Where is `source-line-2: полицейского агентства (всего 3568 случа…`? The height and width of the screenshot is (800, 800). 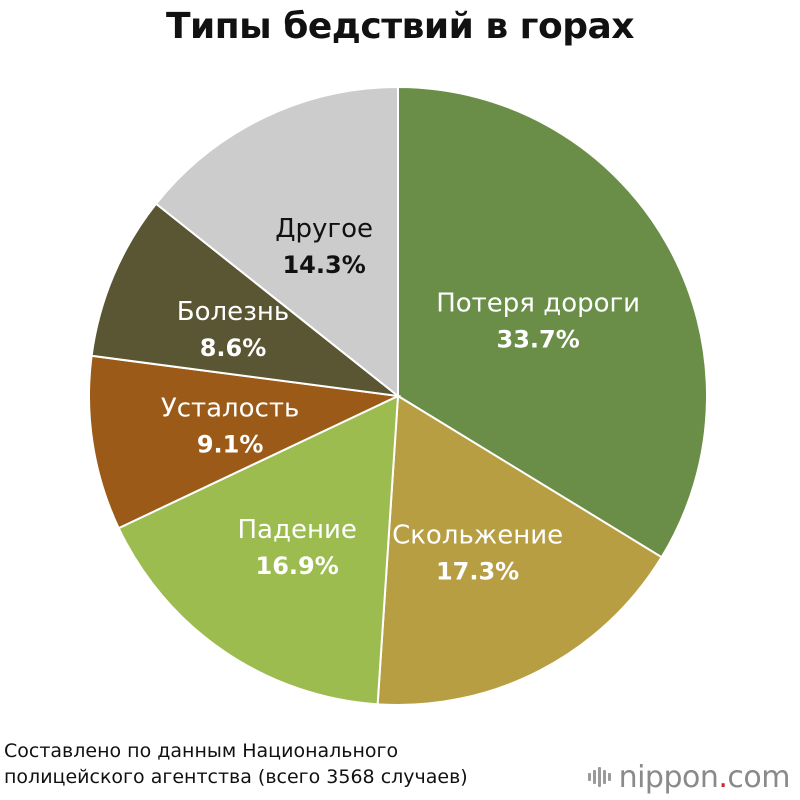 source-line-2: полицейского агентства (всего 3568 случа… is located at coordinates (236, 777).